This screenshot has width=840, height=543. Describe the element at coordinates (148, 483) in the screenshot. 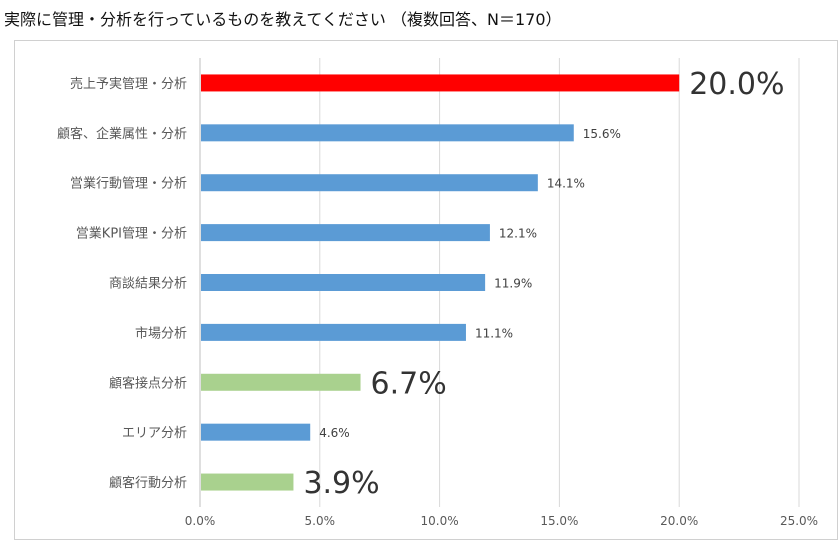

I see `category-label: 顧客行動分析` at that location.